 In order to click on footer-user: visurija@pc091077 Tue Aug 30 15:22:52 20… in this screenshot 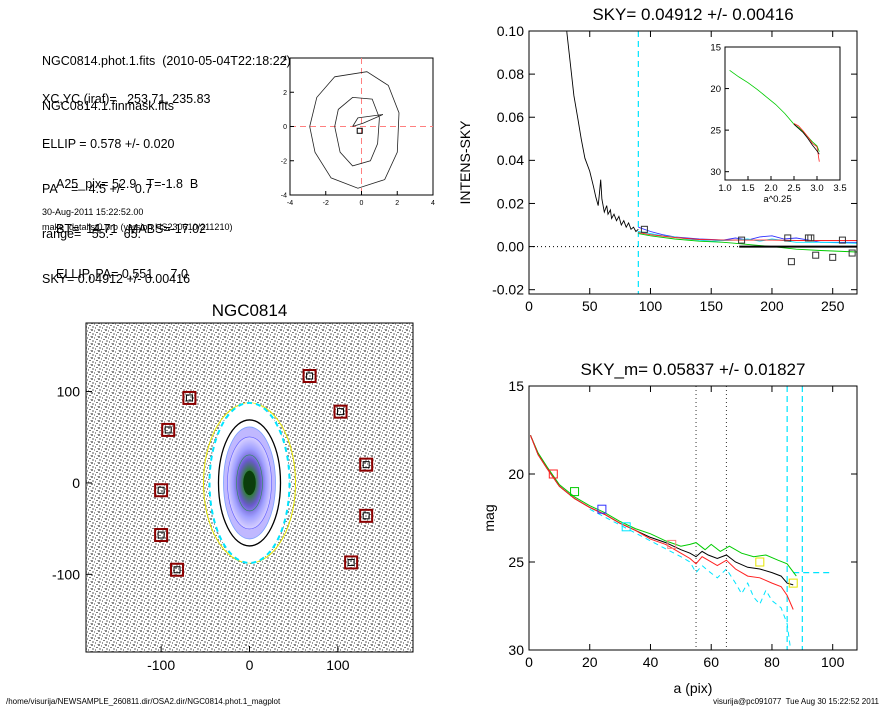, I will do `click(796, 701)`.